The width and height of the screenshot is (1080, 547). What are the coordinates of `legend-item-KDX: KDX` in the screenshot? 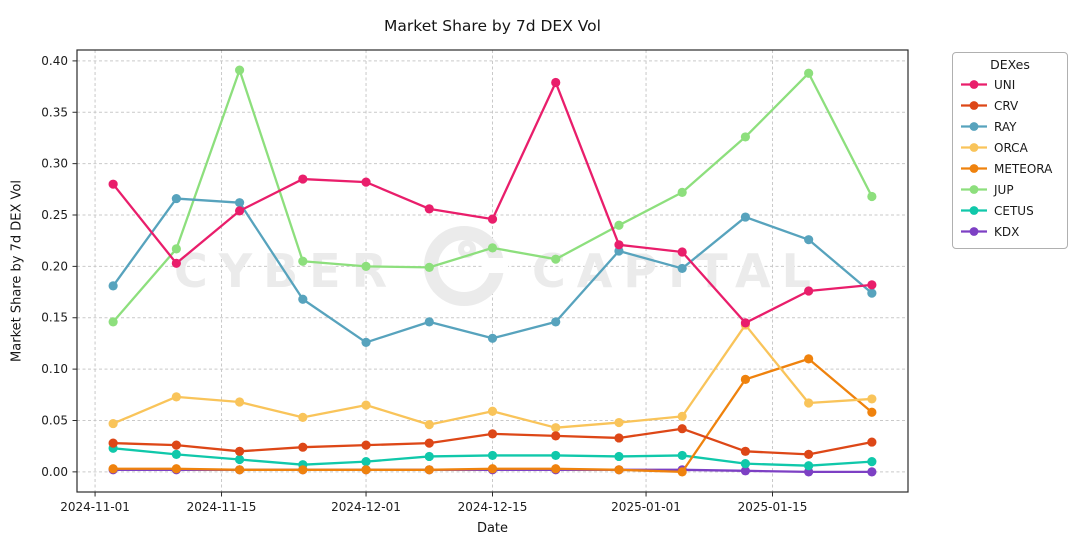 It's located at (1010, 231).